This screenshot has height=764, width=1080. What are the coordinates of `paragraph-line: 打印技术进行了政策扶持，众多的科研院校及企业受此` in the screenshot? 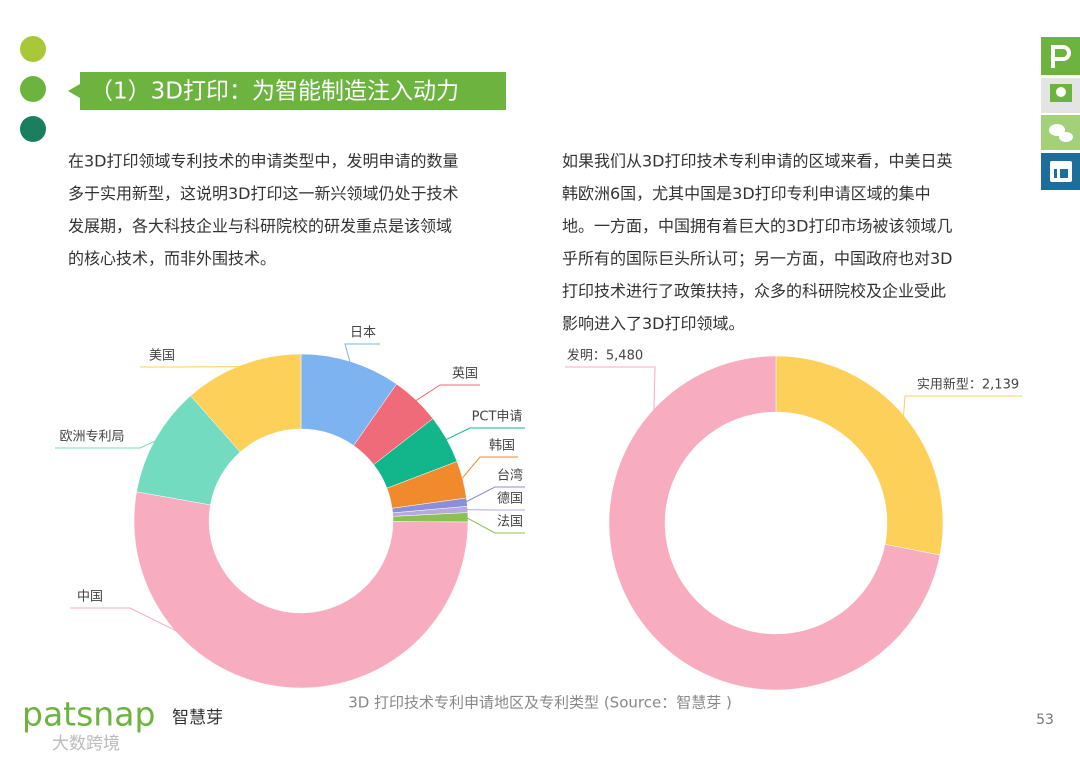 It's located at (754, 291).